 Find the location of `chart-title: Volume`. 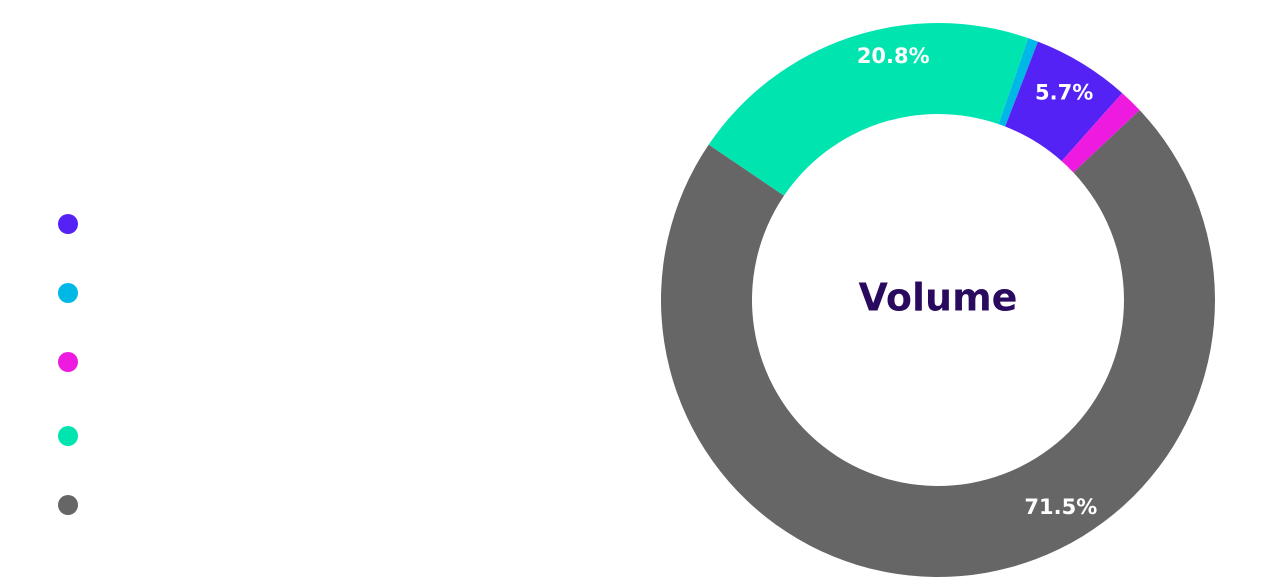

chart-title: Volume is located at coordinates (938, 298).